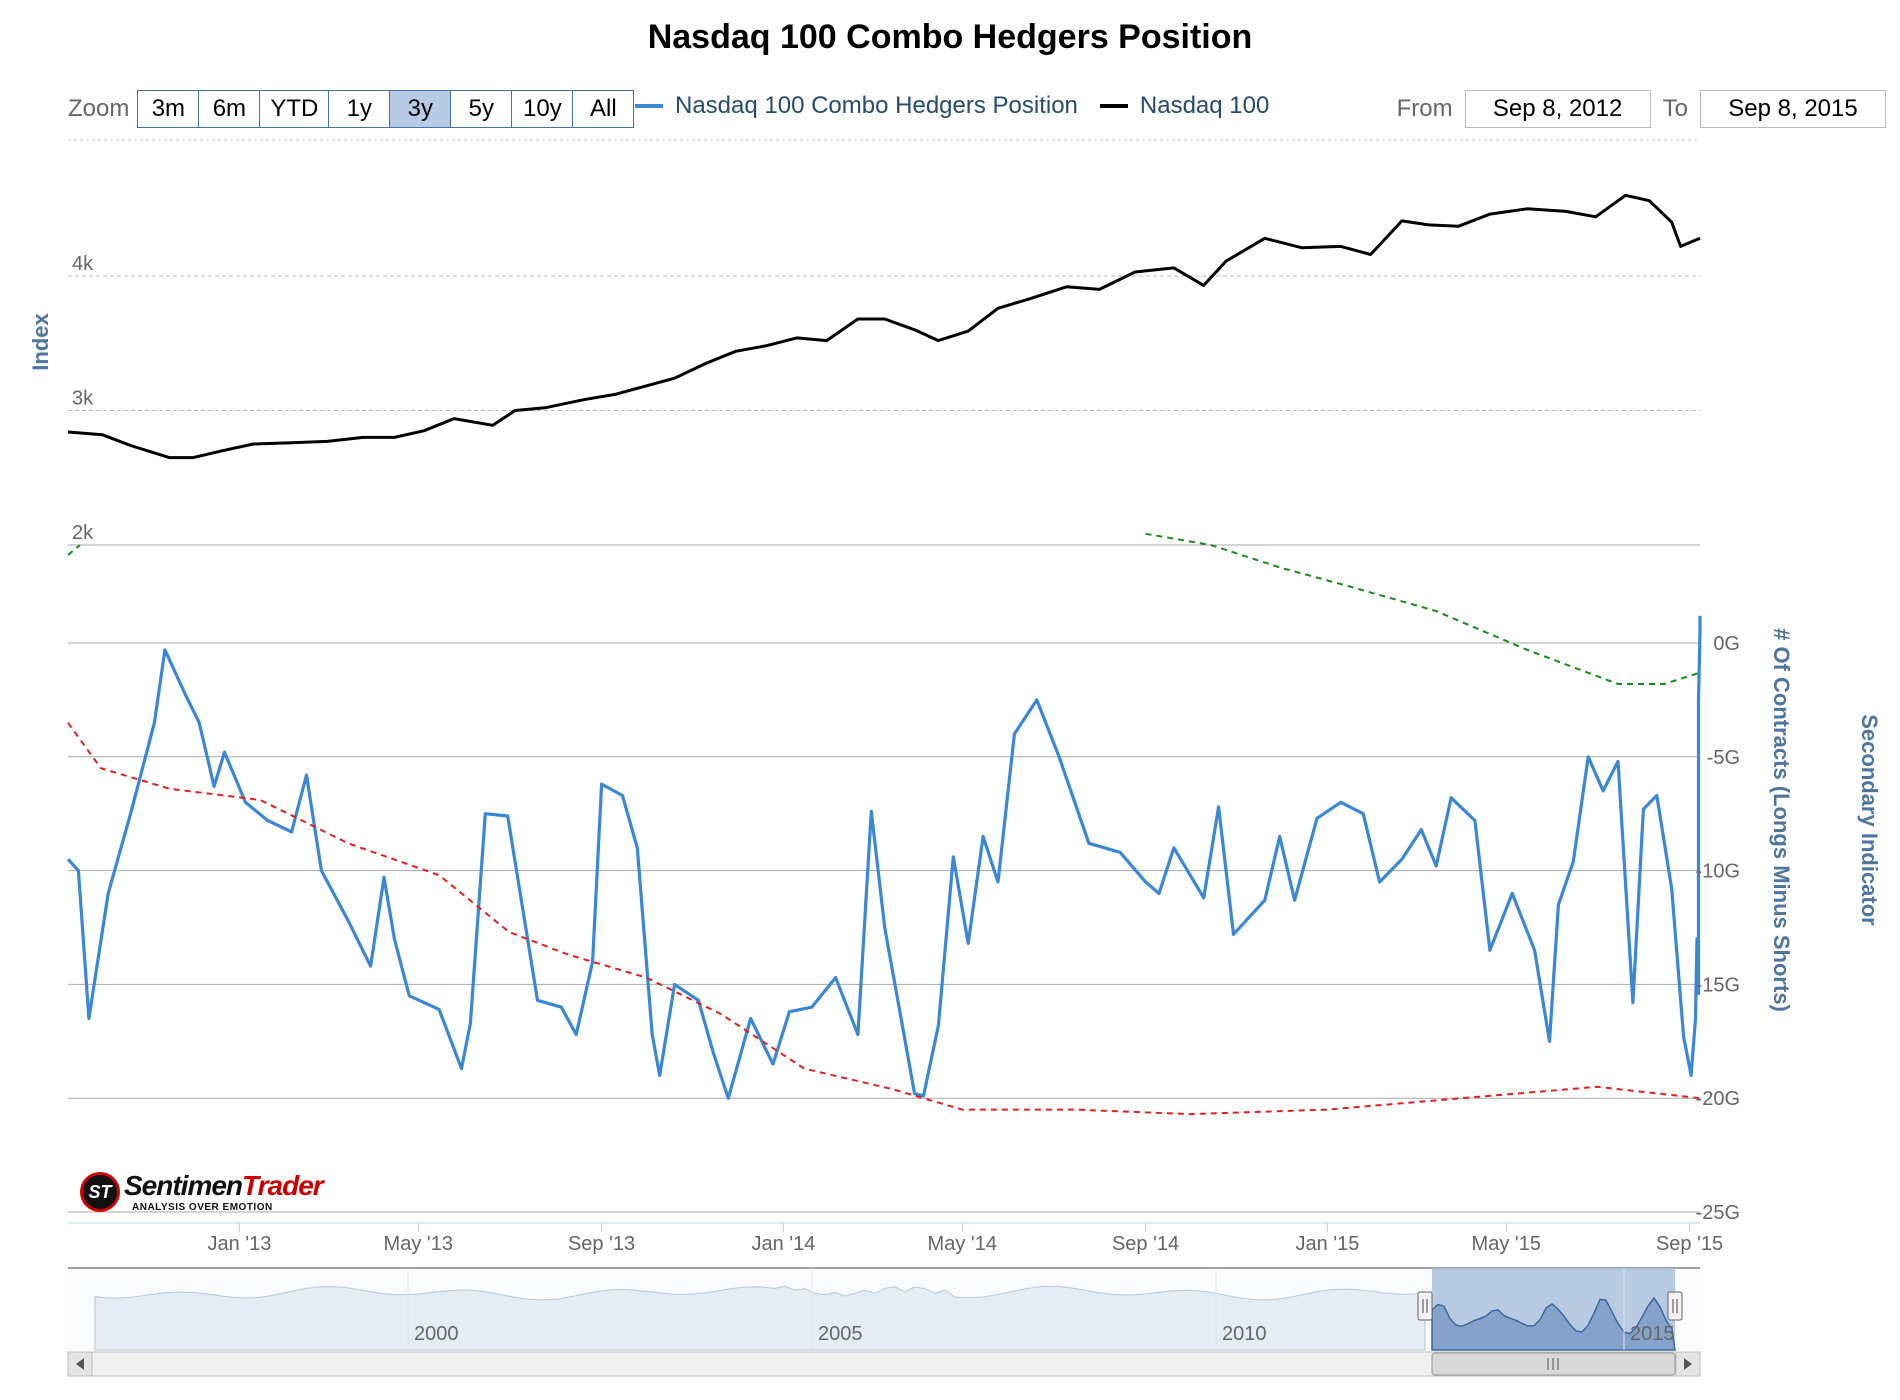 This screenshot has height=1400, width=1900. What do you see at coordinates (1244, 1334) in the screenshot?
I see `navigator-year-label: 2010` at bounding box center [1244, 1334].